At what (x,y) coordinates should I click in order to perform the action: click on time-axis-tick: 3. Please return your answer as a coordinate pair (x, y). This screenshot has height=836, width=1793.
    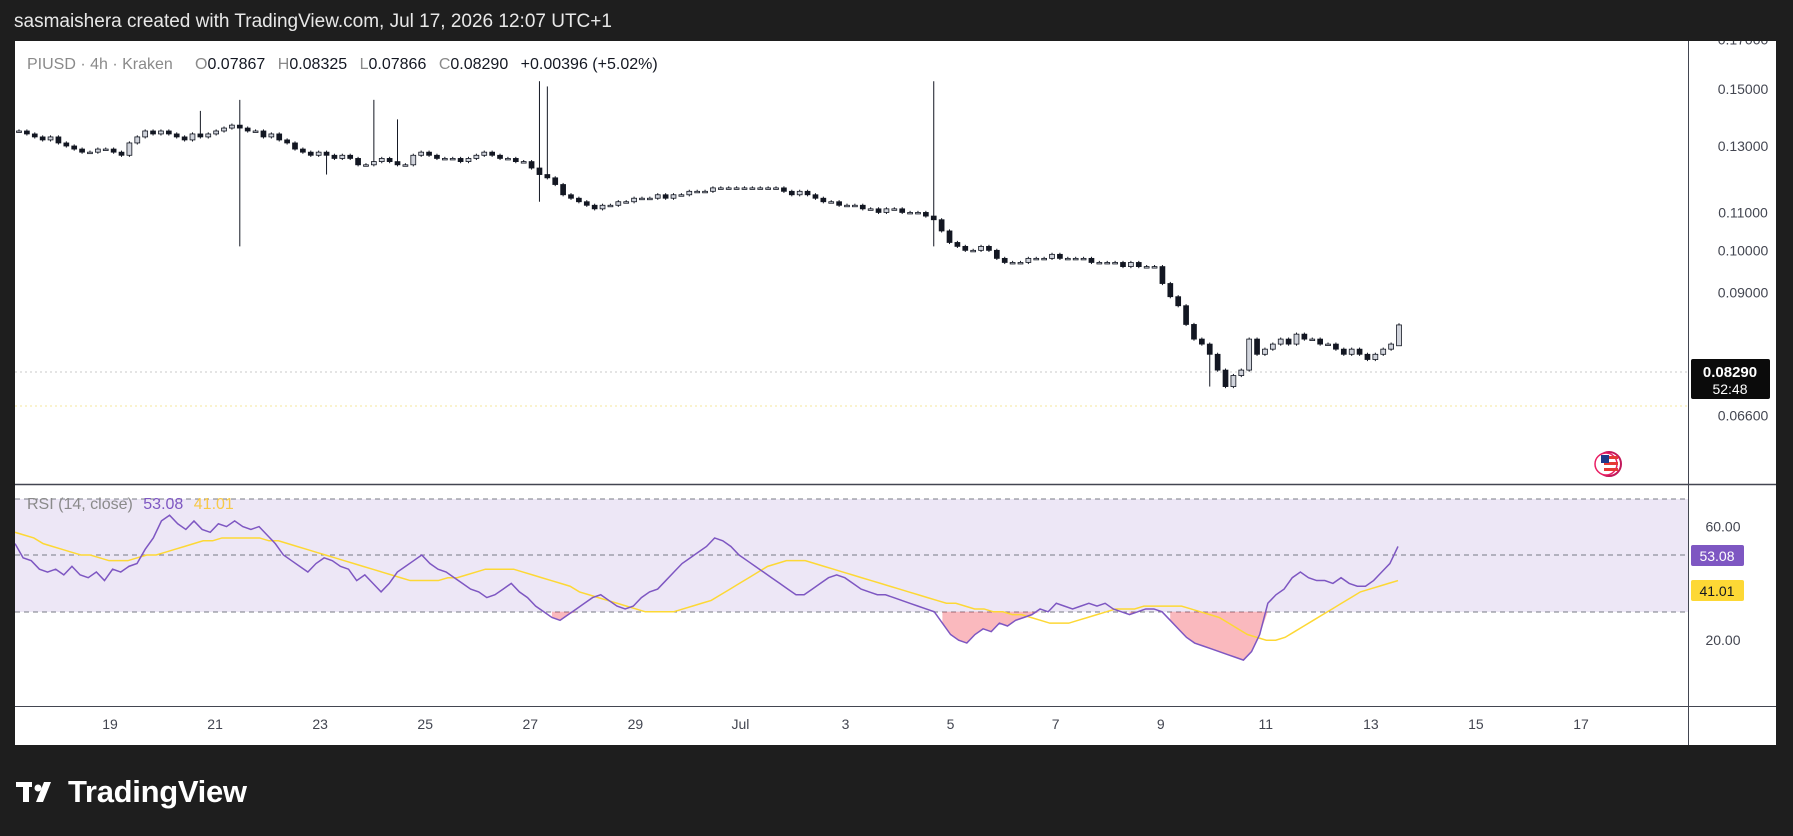
    Looking at the image, I should click on (846, 724).